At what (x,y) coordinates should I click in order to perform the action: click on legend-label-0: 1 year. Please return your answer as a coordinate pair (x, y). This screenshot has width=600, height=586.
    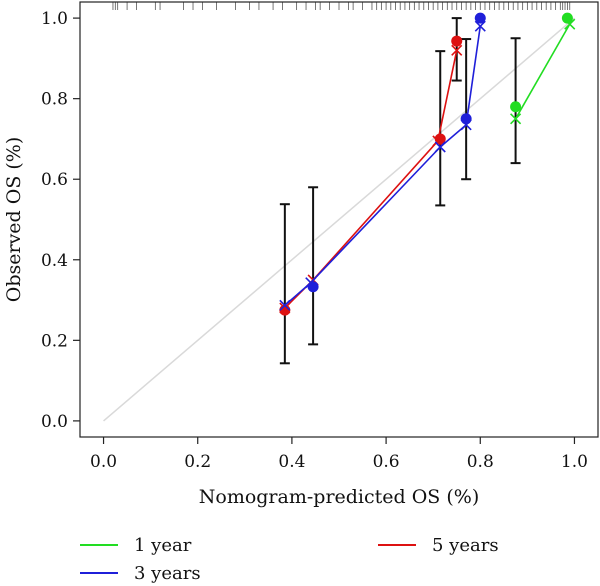
    Looking at the image, I should click on (163, 545).